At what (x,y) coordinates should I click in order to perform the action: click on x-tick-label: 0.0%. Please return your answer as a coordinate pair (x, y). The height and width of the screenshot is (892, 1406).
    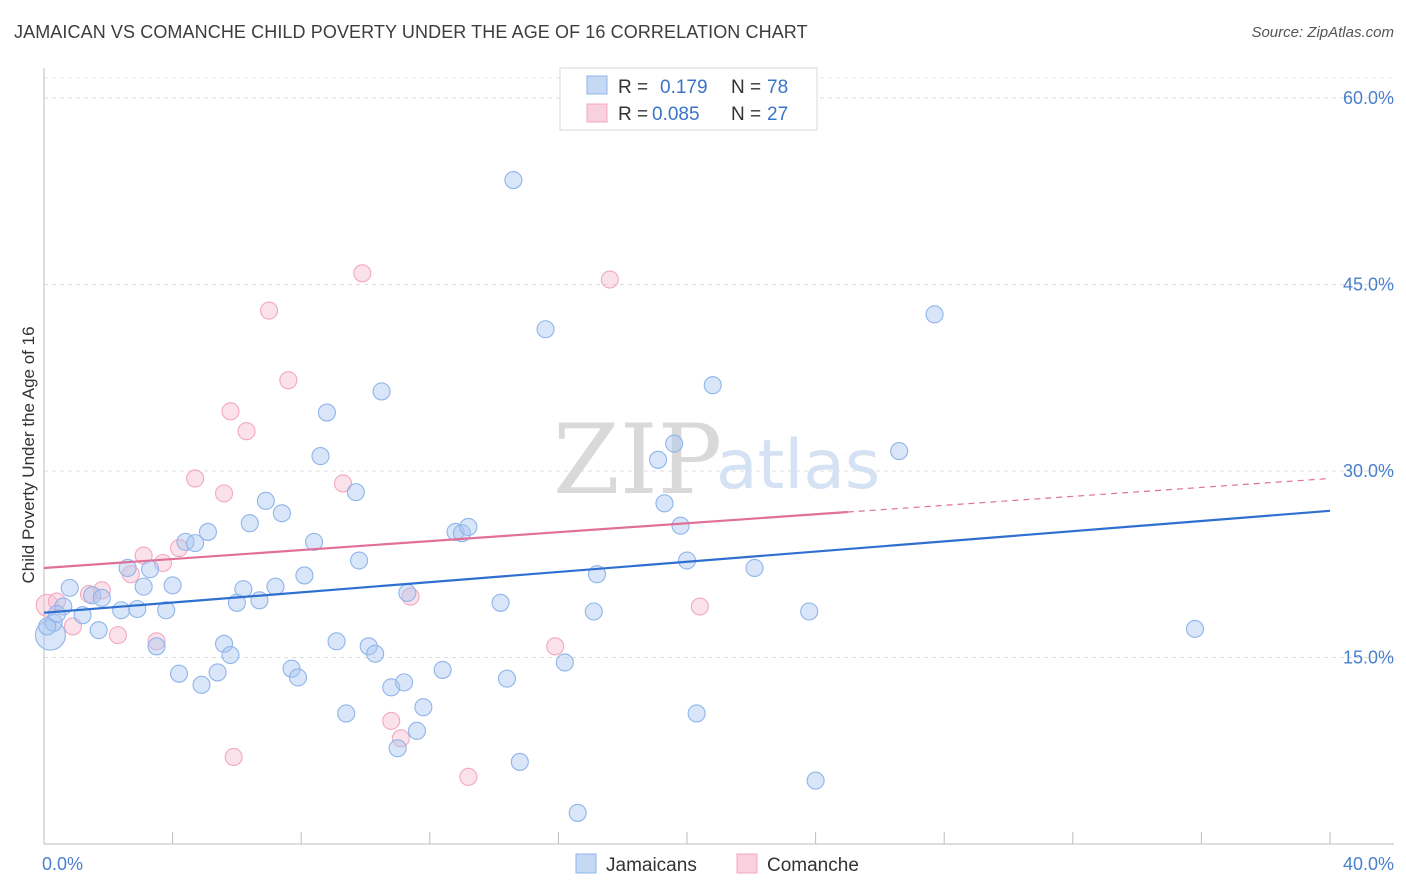
    Looking at the image, I should click on (62, 864).